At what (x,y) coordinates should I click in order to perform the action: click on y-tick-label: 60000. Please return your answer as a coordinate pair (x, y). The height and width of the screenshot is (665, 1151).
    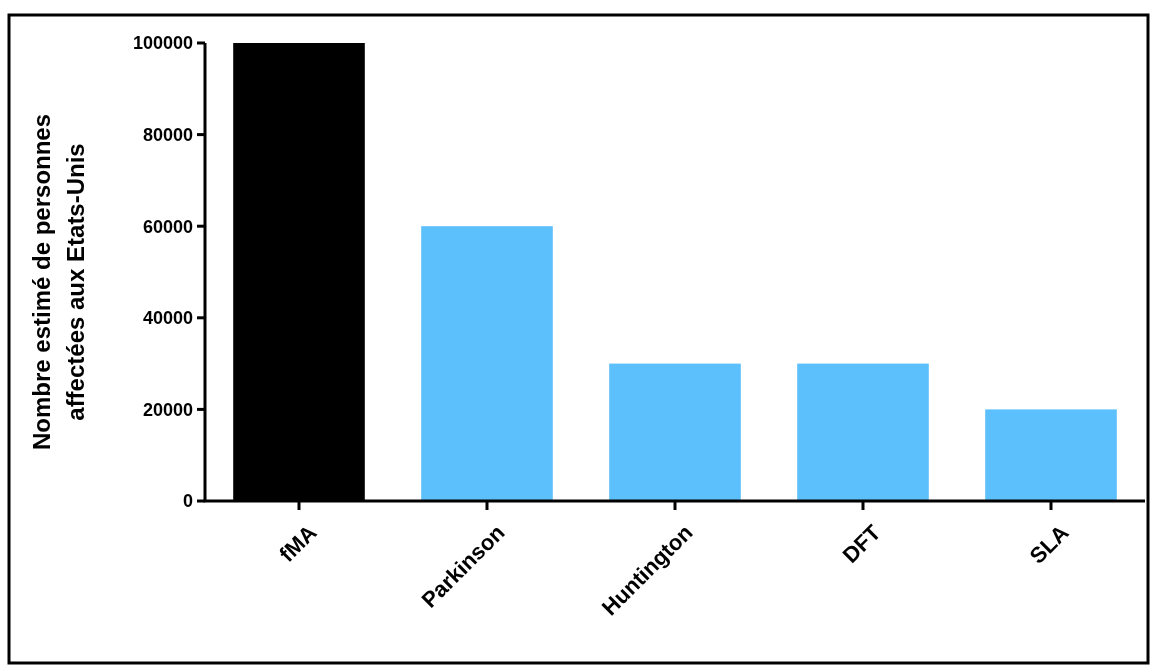
    Looking at the image, I should click on (167, 226).